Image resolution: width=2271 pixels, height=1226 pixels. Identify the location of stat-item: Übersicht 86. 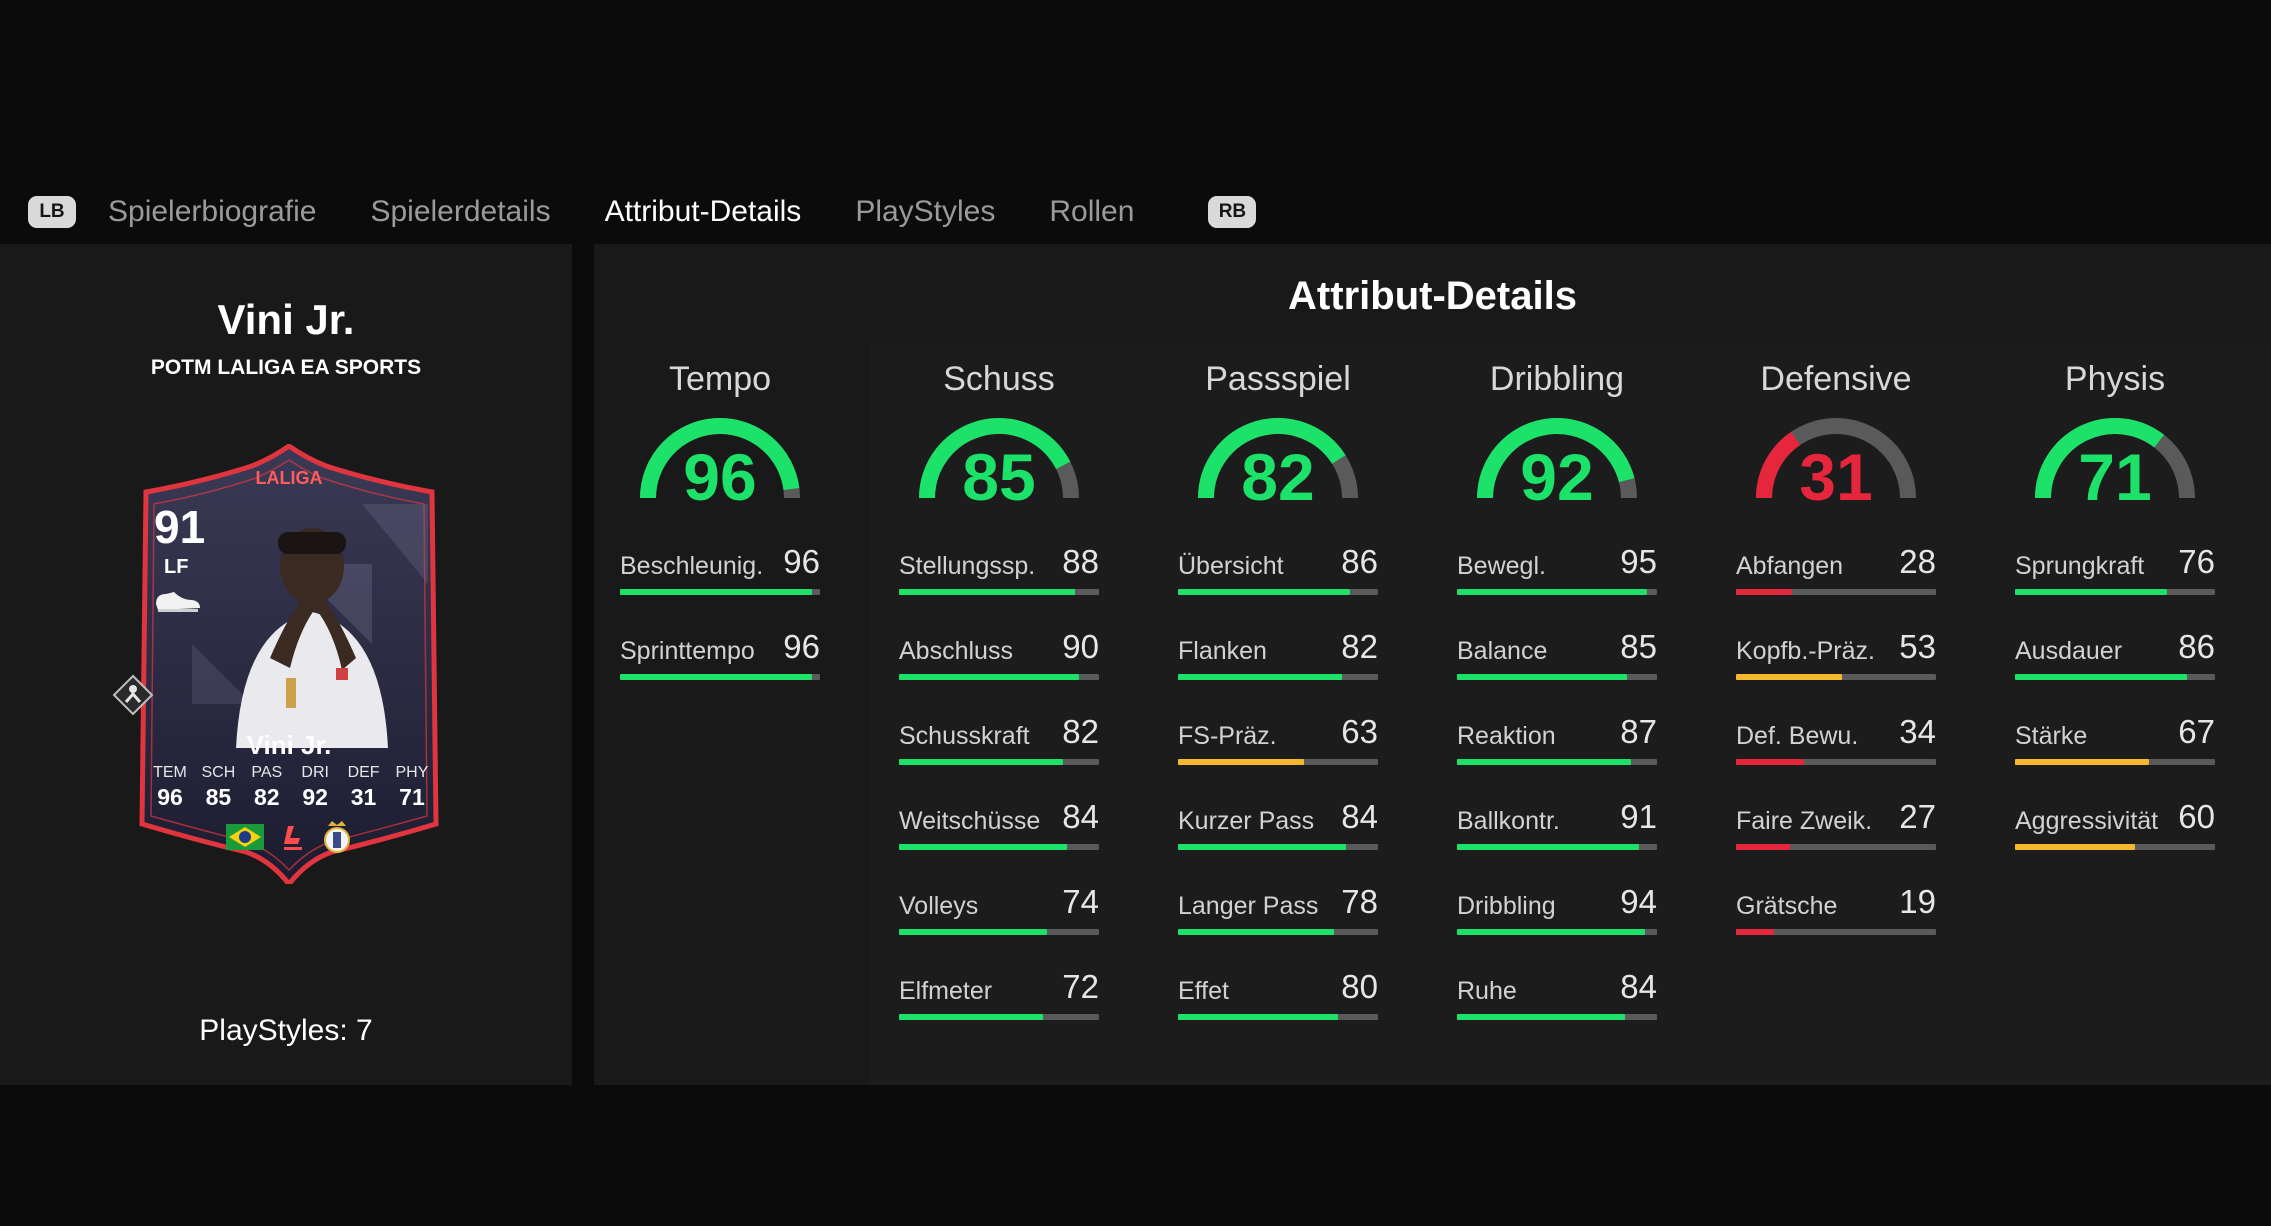
(1278, 581).